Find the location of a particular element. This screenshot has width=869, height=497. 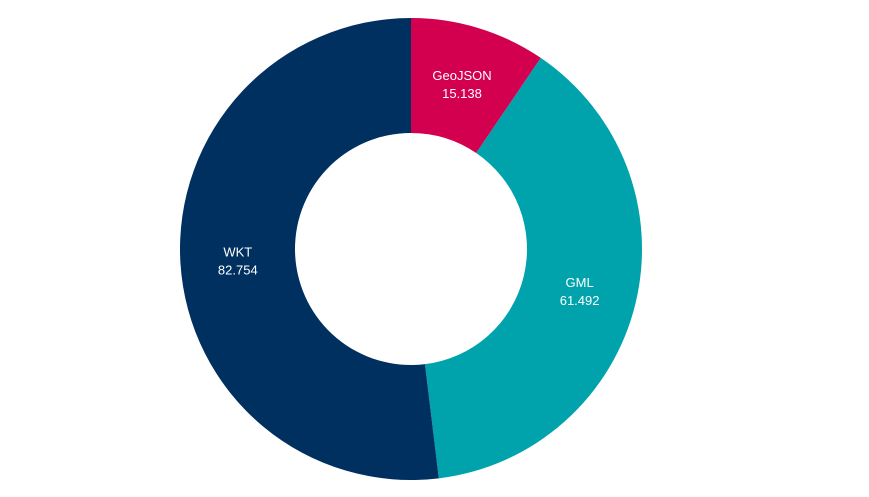

slice-geojson is located at coordinates (476, 86).